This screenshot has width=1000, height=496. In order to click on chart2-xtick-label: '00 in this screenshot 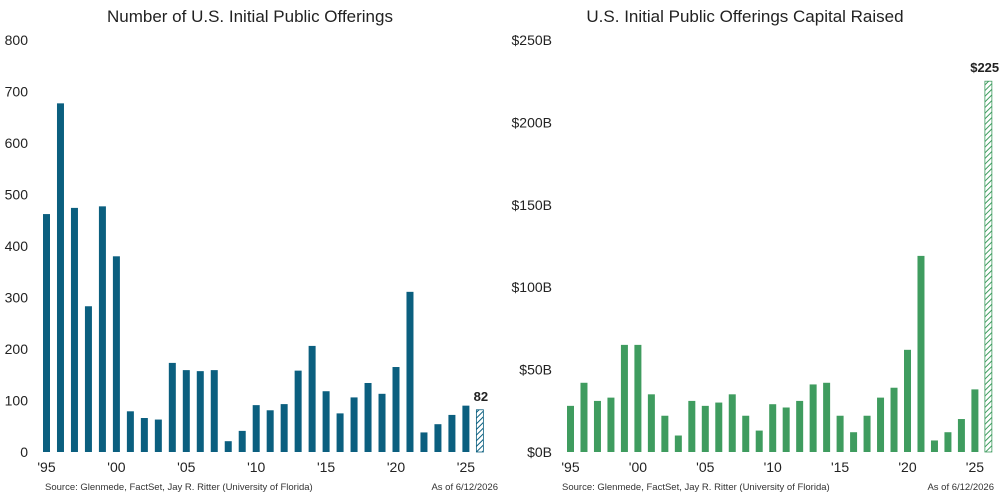, I will do `click(638, 467)`.